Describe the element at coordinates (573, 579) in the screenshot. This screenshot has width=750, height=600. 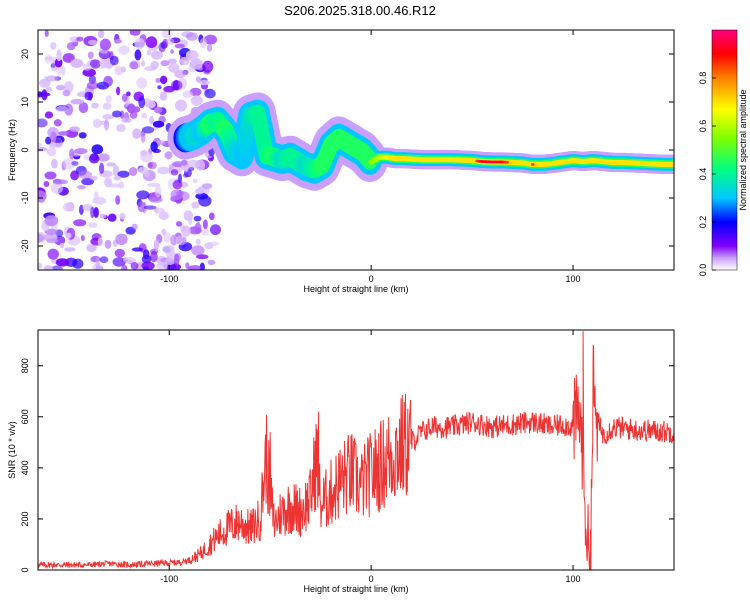
I see `x-tick-label: 100` at that location.